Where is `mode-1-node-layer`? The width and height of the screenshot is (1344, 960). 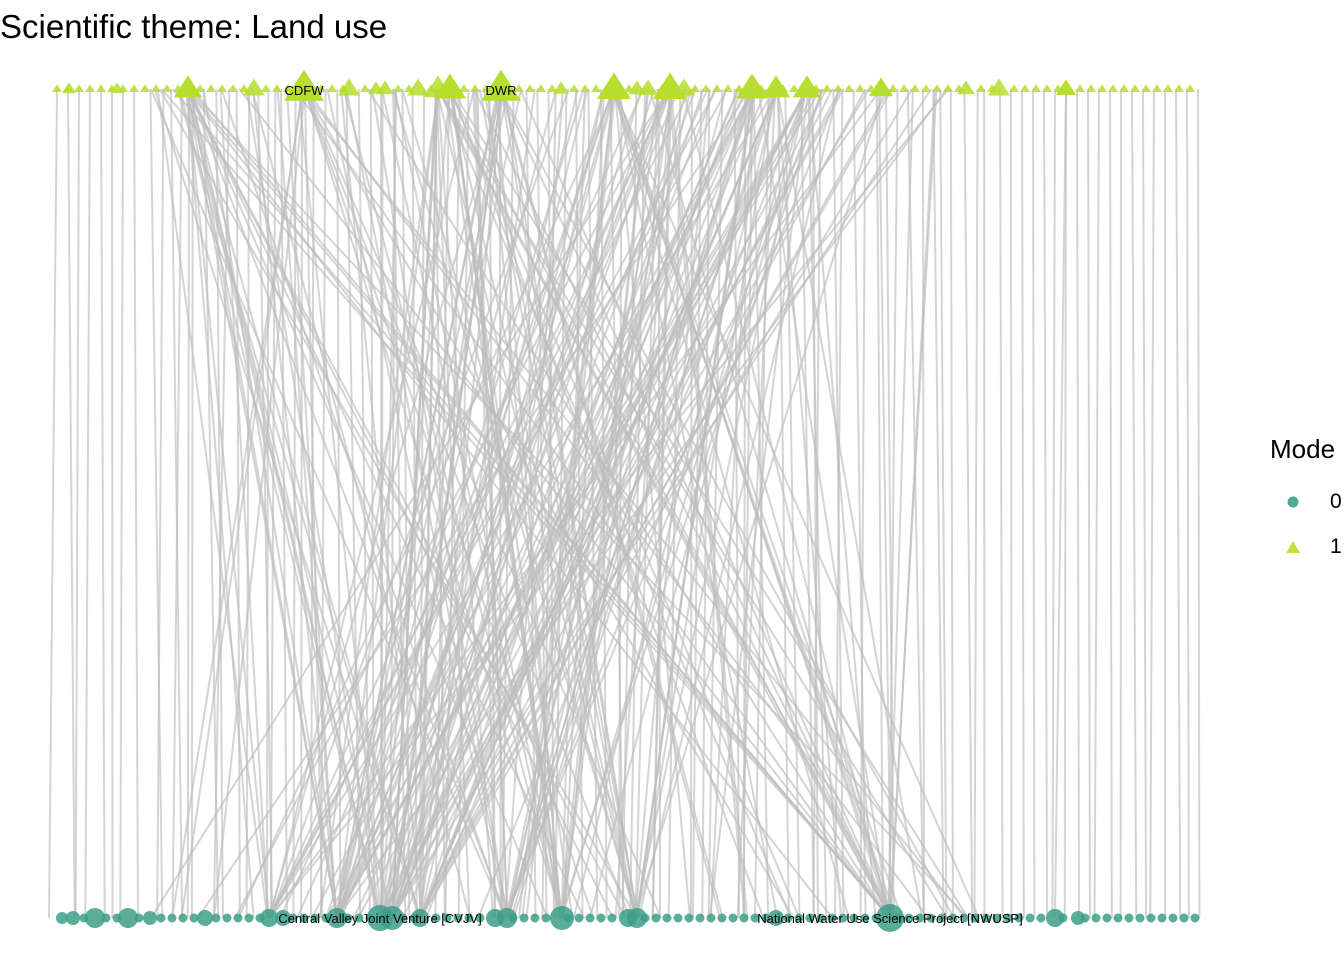 mode-1-node-layer is located at coordinates (623, 85).